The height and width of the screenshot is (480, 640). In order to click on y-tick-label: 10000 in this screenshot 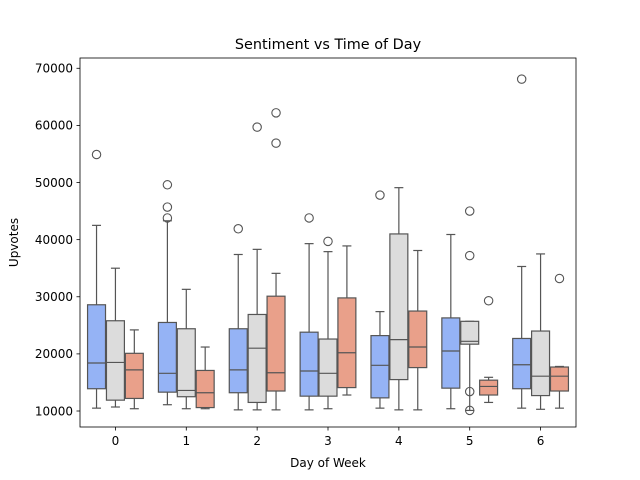, I will do `click(54, 411)`.